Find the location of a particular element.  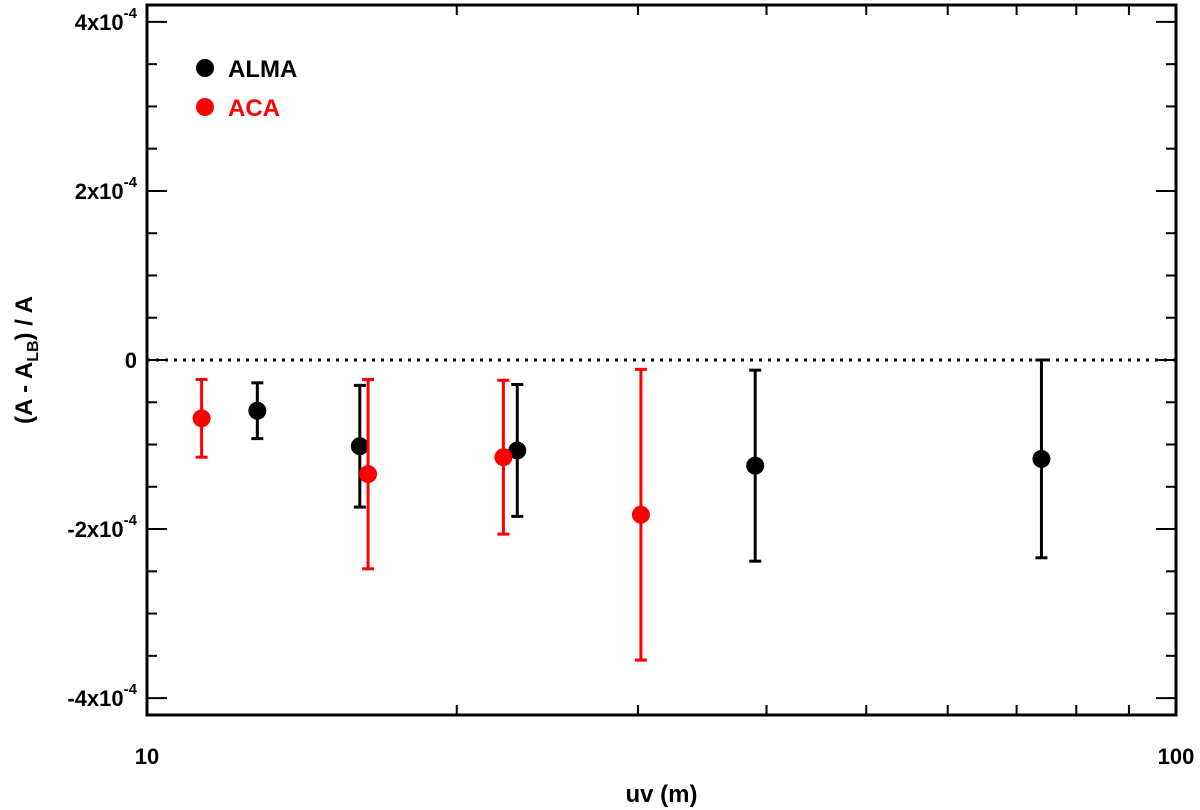

y-tick-label: 0 is located at coordinates (131, 360).